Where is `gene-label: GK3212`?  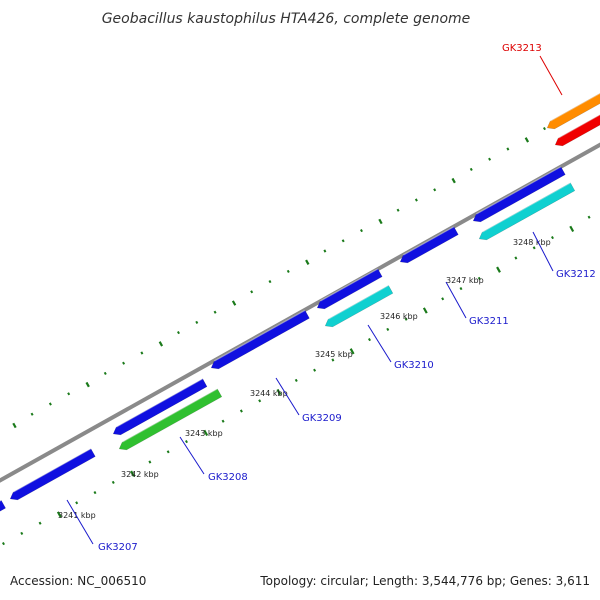 gene-label: GK3212 is located at coordinates (576, 274).